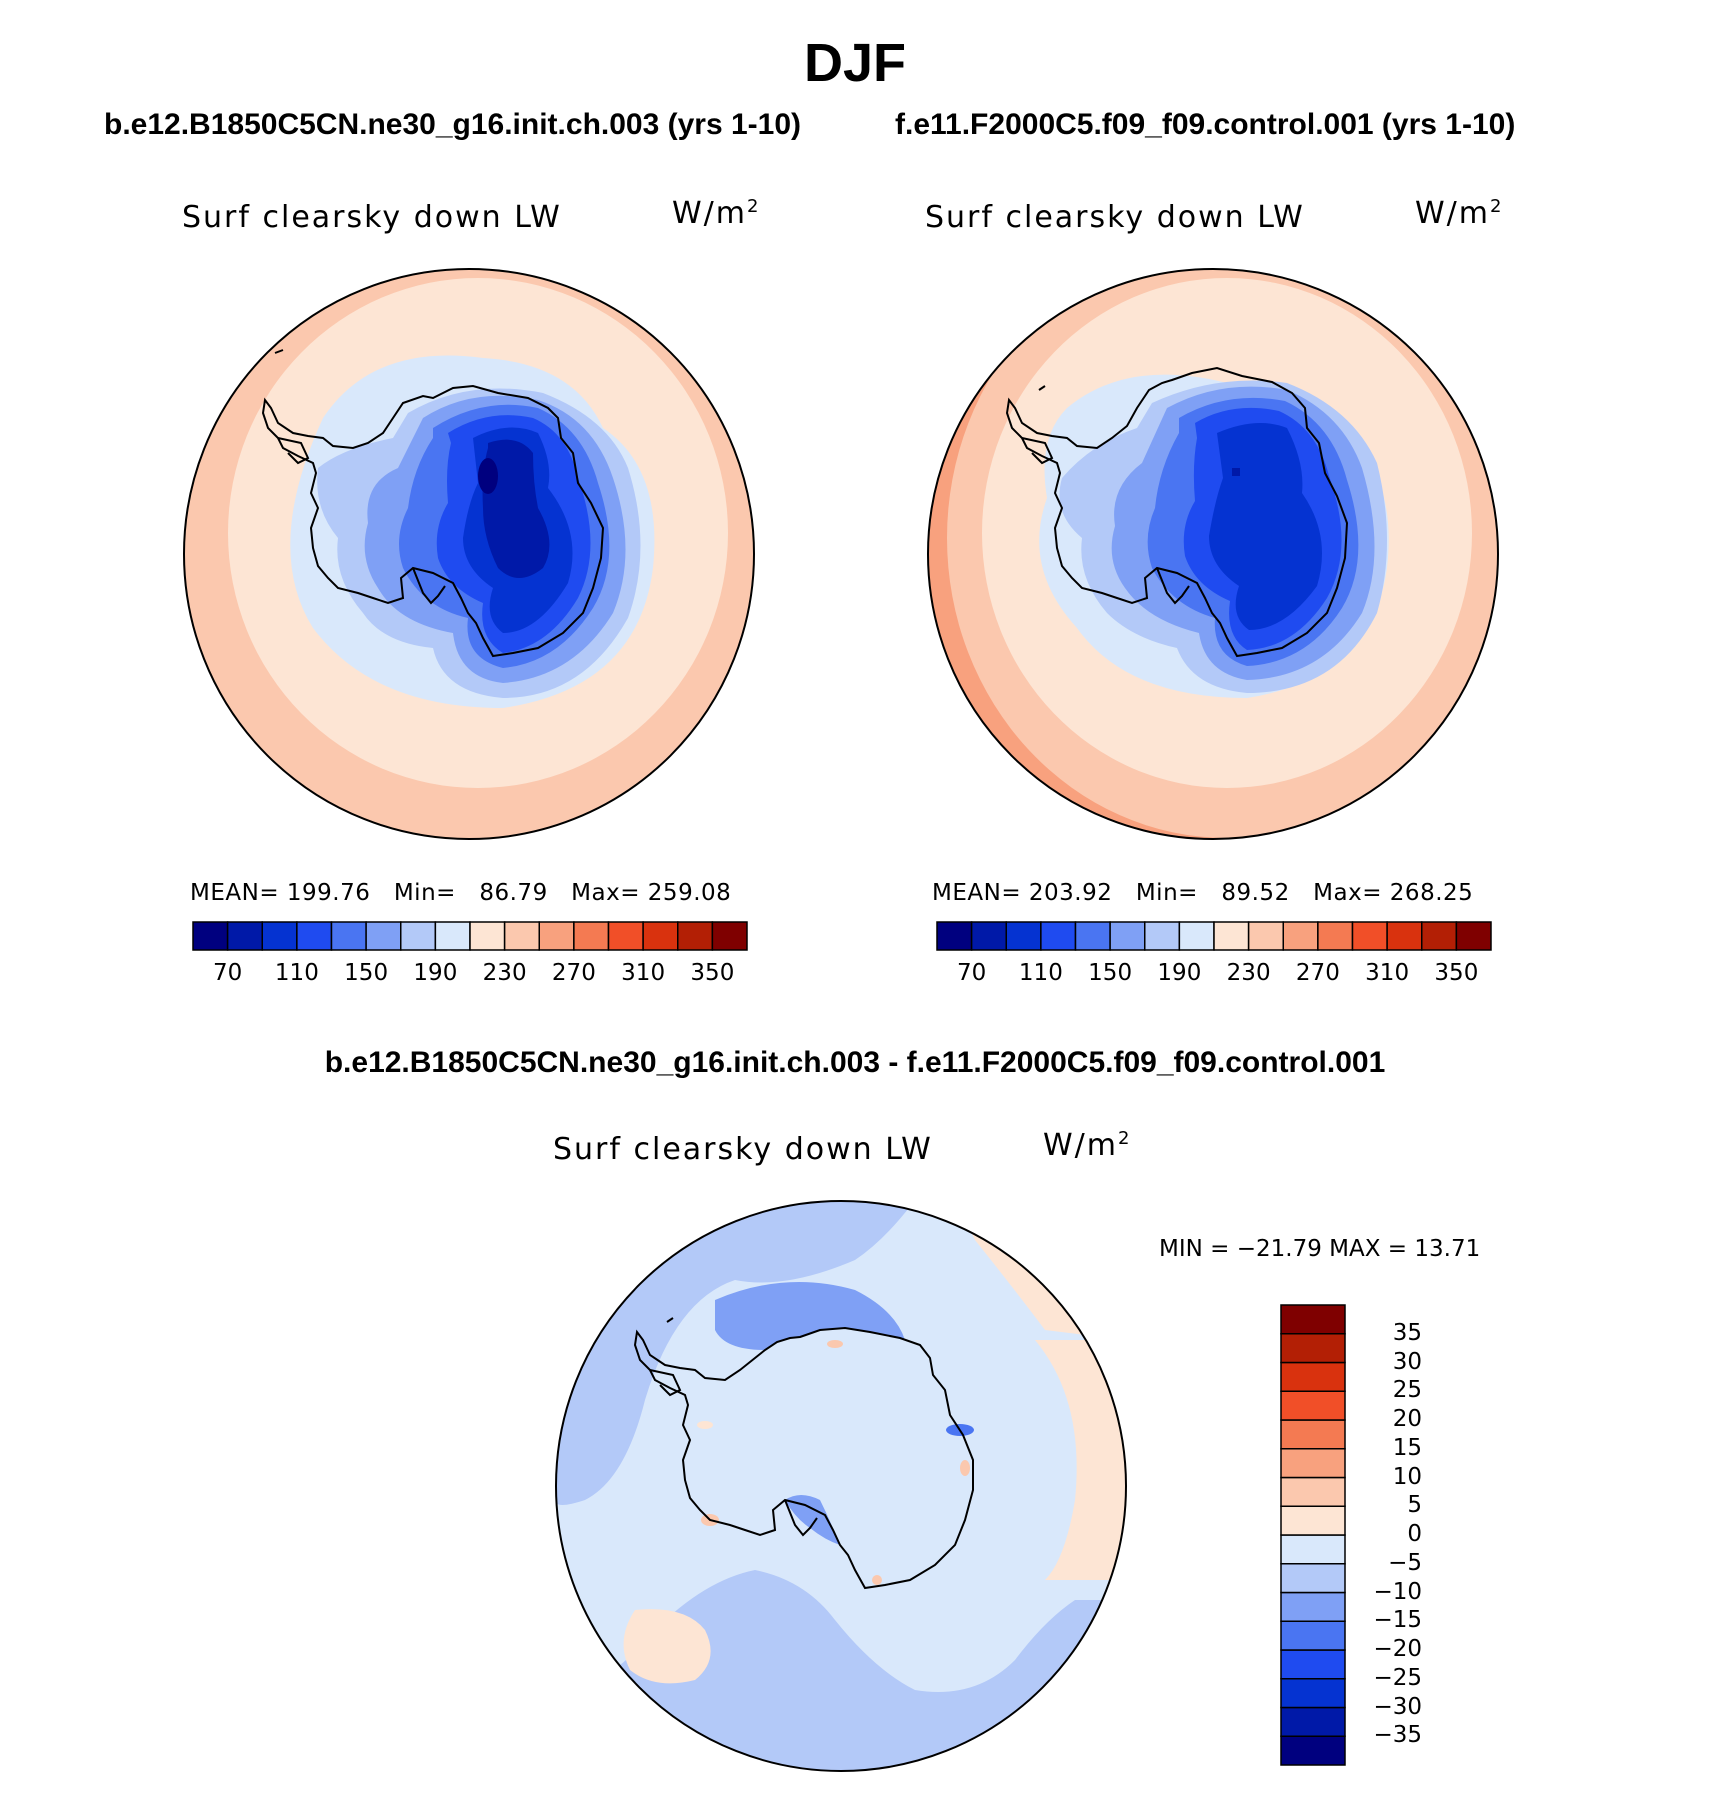 The image size is (1710, 1806). What do you see at coordinates (1459, 213) in the screenshot?
I see `units-label-right: W/m2` at bounding box center [1459, 213].